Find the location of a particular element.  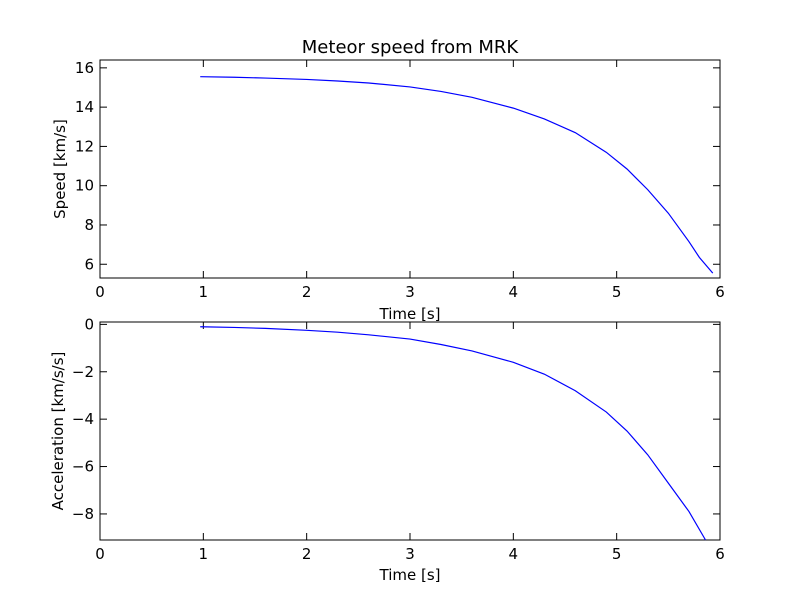

acceleration-y-tick-label: −8 is located at coordinates (83, 514).